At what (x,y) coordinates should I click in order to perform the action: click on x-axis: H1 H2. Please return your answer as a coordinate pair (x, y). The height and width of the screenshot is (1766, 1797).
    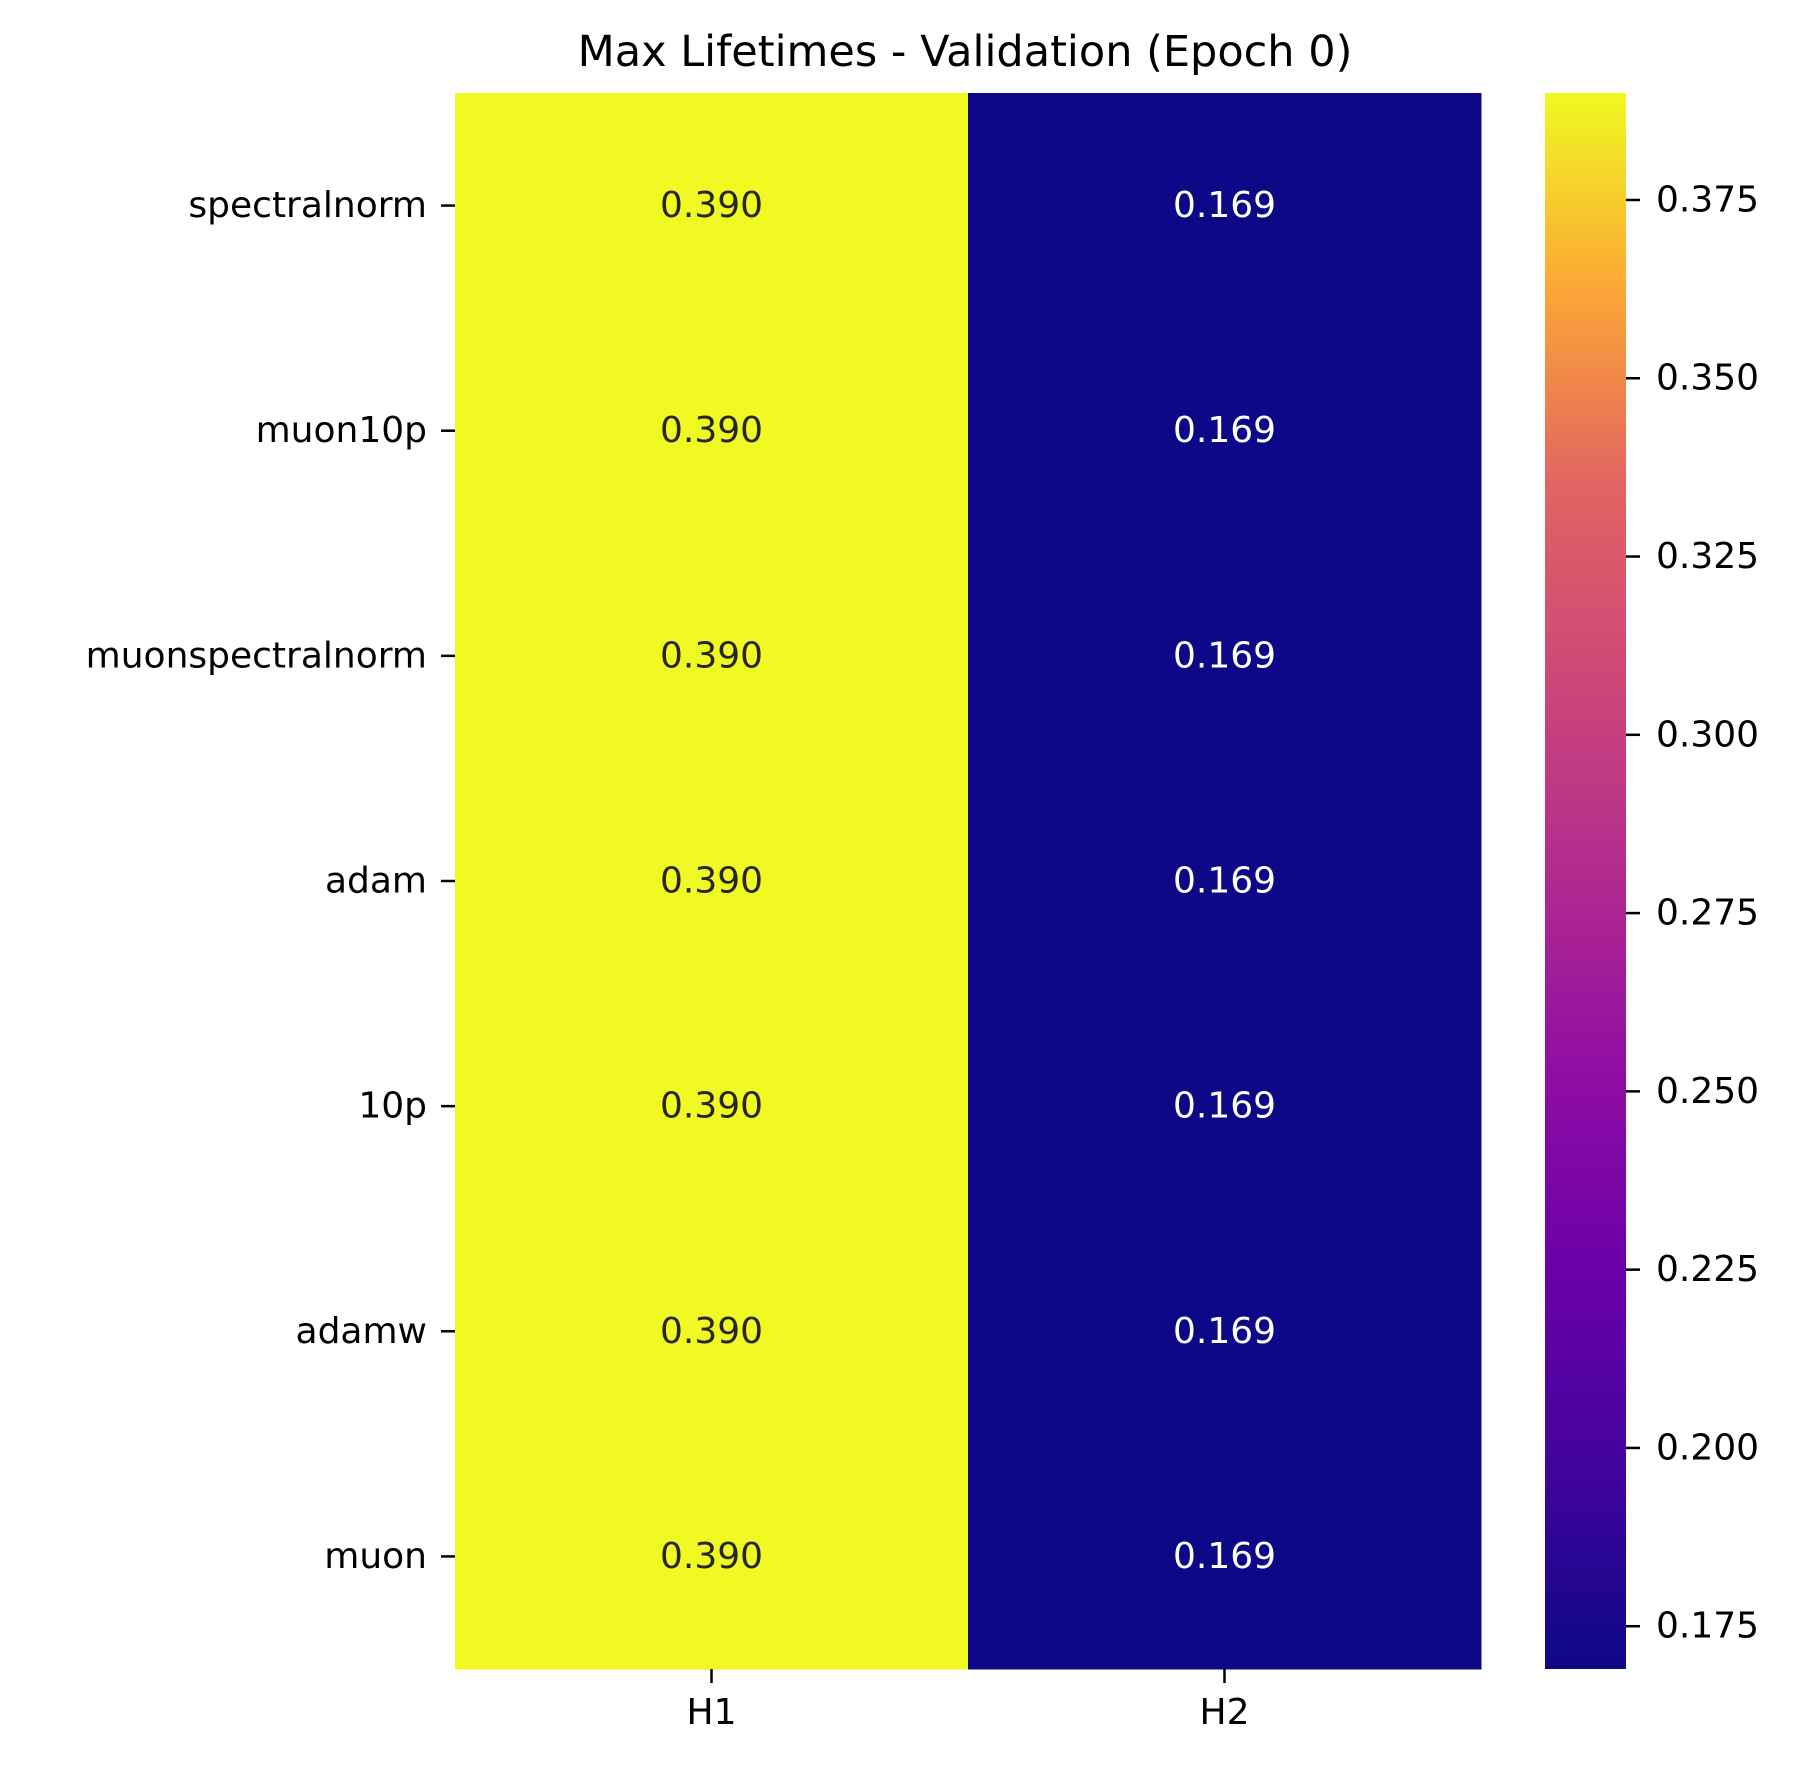
    Looking at the image, I should click on (968, 1701).